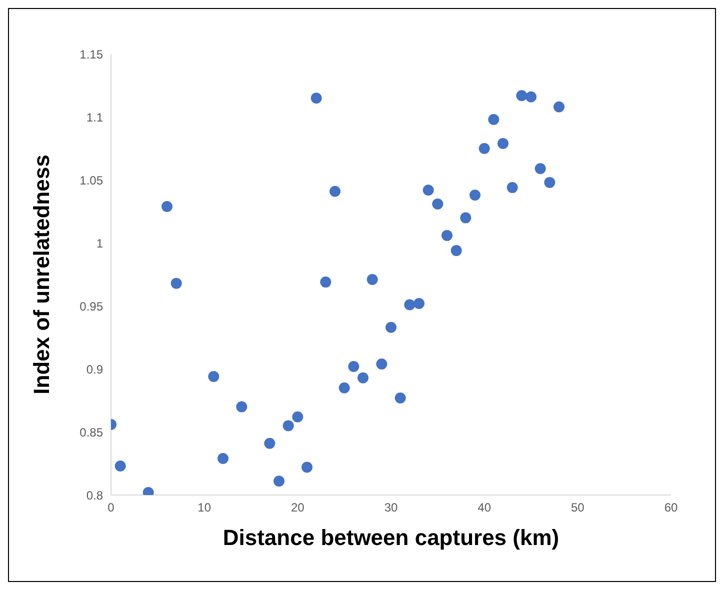 Image resolution: width=724 pixels, height=590 pixels. Describe the element at coordinates (391, 507) in the screenshot. I see `x-tick-label: 30` at that location.